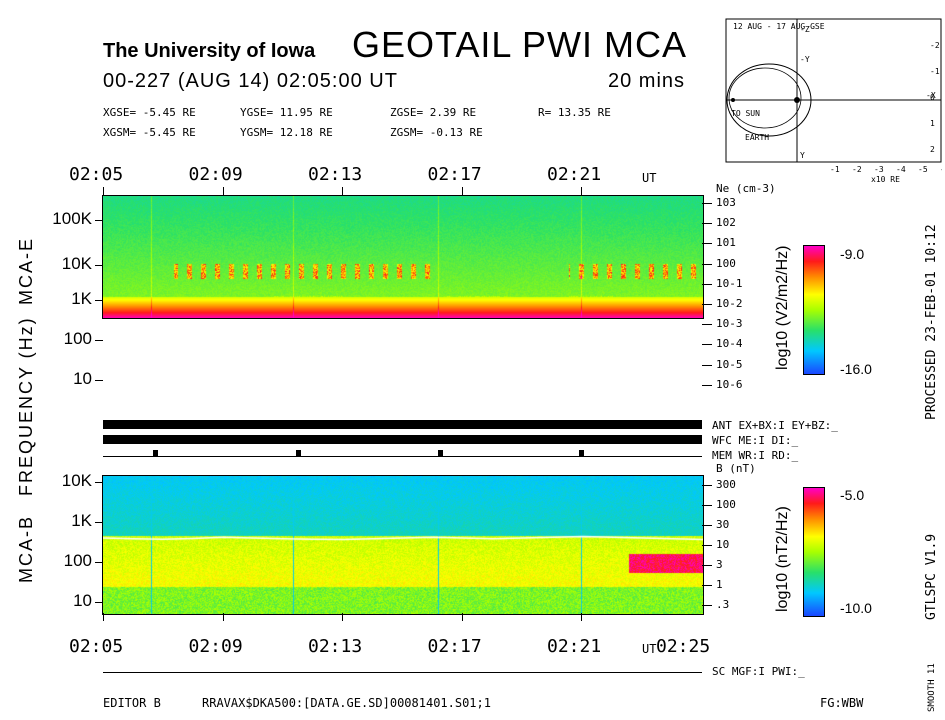 The height and width of the screenshot is (720, 945). What do you see at coordinates (723, 604) in the screenshot?
I see `mca-b-right-tick: .3` at bounding box center [723, 604].